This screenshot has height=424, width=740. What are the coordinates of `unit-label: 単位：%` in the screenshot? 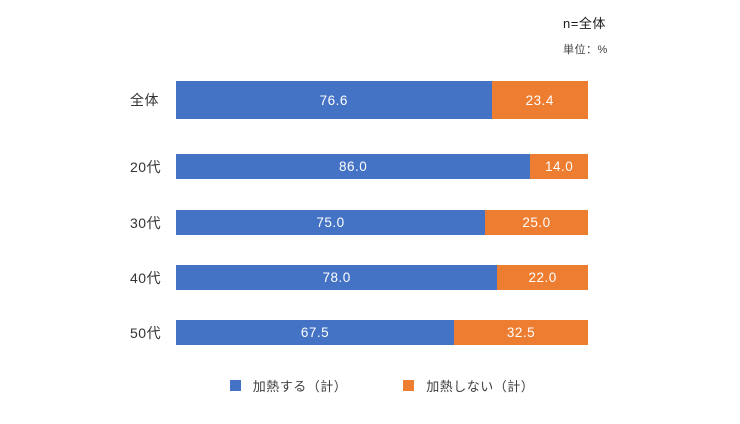 It's located at (585, 50).